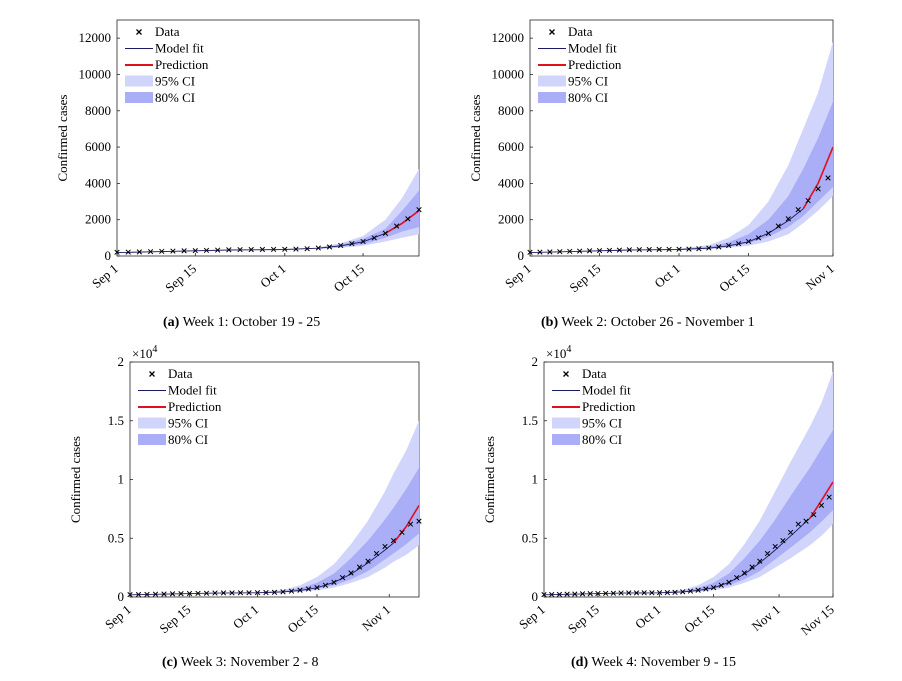 This screenshot has height=681, width=902. I want to click on caption-week-1: (a) Week 1: October 19 - 25, so click(241, 323).